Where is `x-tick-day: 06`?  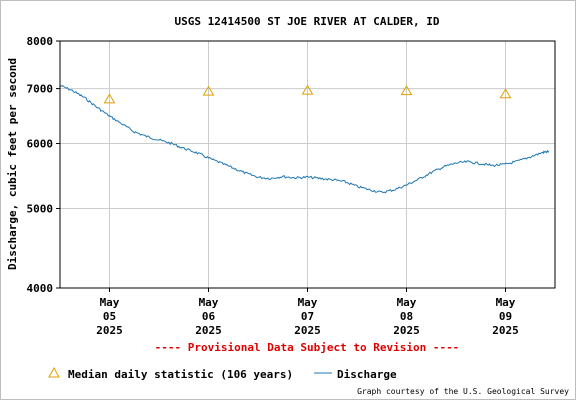
x-tick-day: 06 is located at coordinates (209, 316).